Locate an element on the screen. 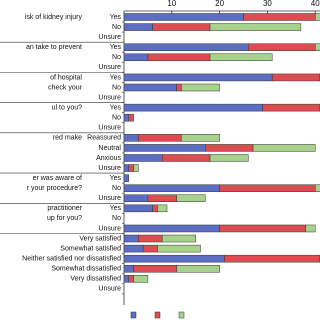 The image size is (320, 320). response-label: Anxious is located at coordinates (108, 158).